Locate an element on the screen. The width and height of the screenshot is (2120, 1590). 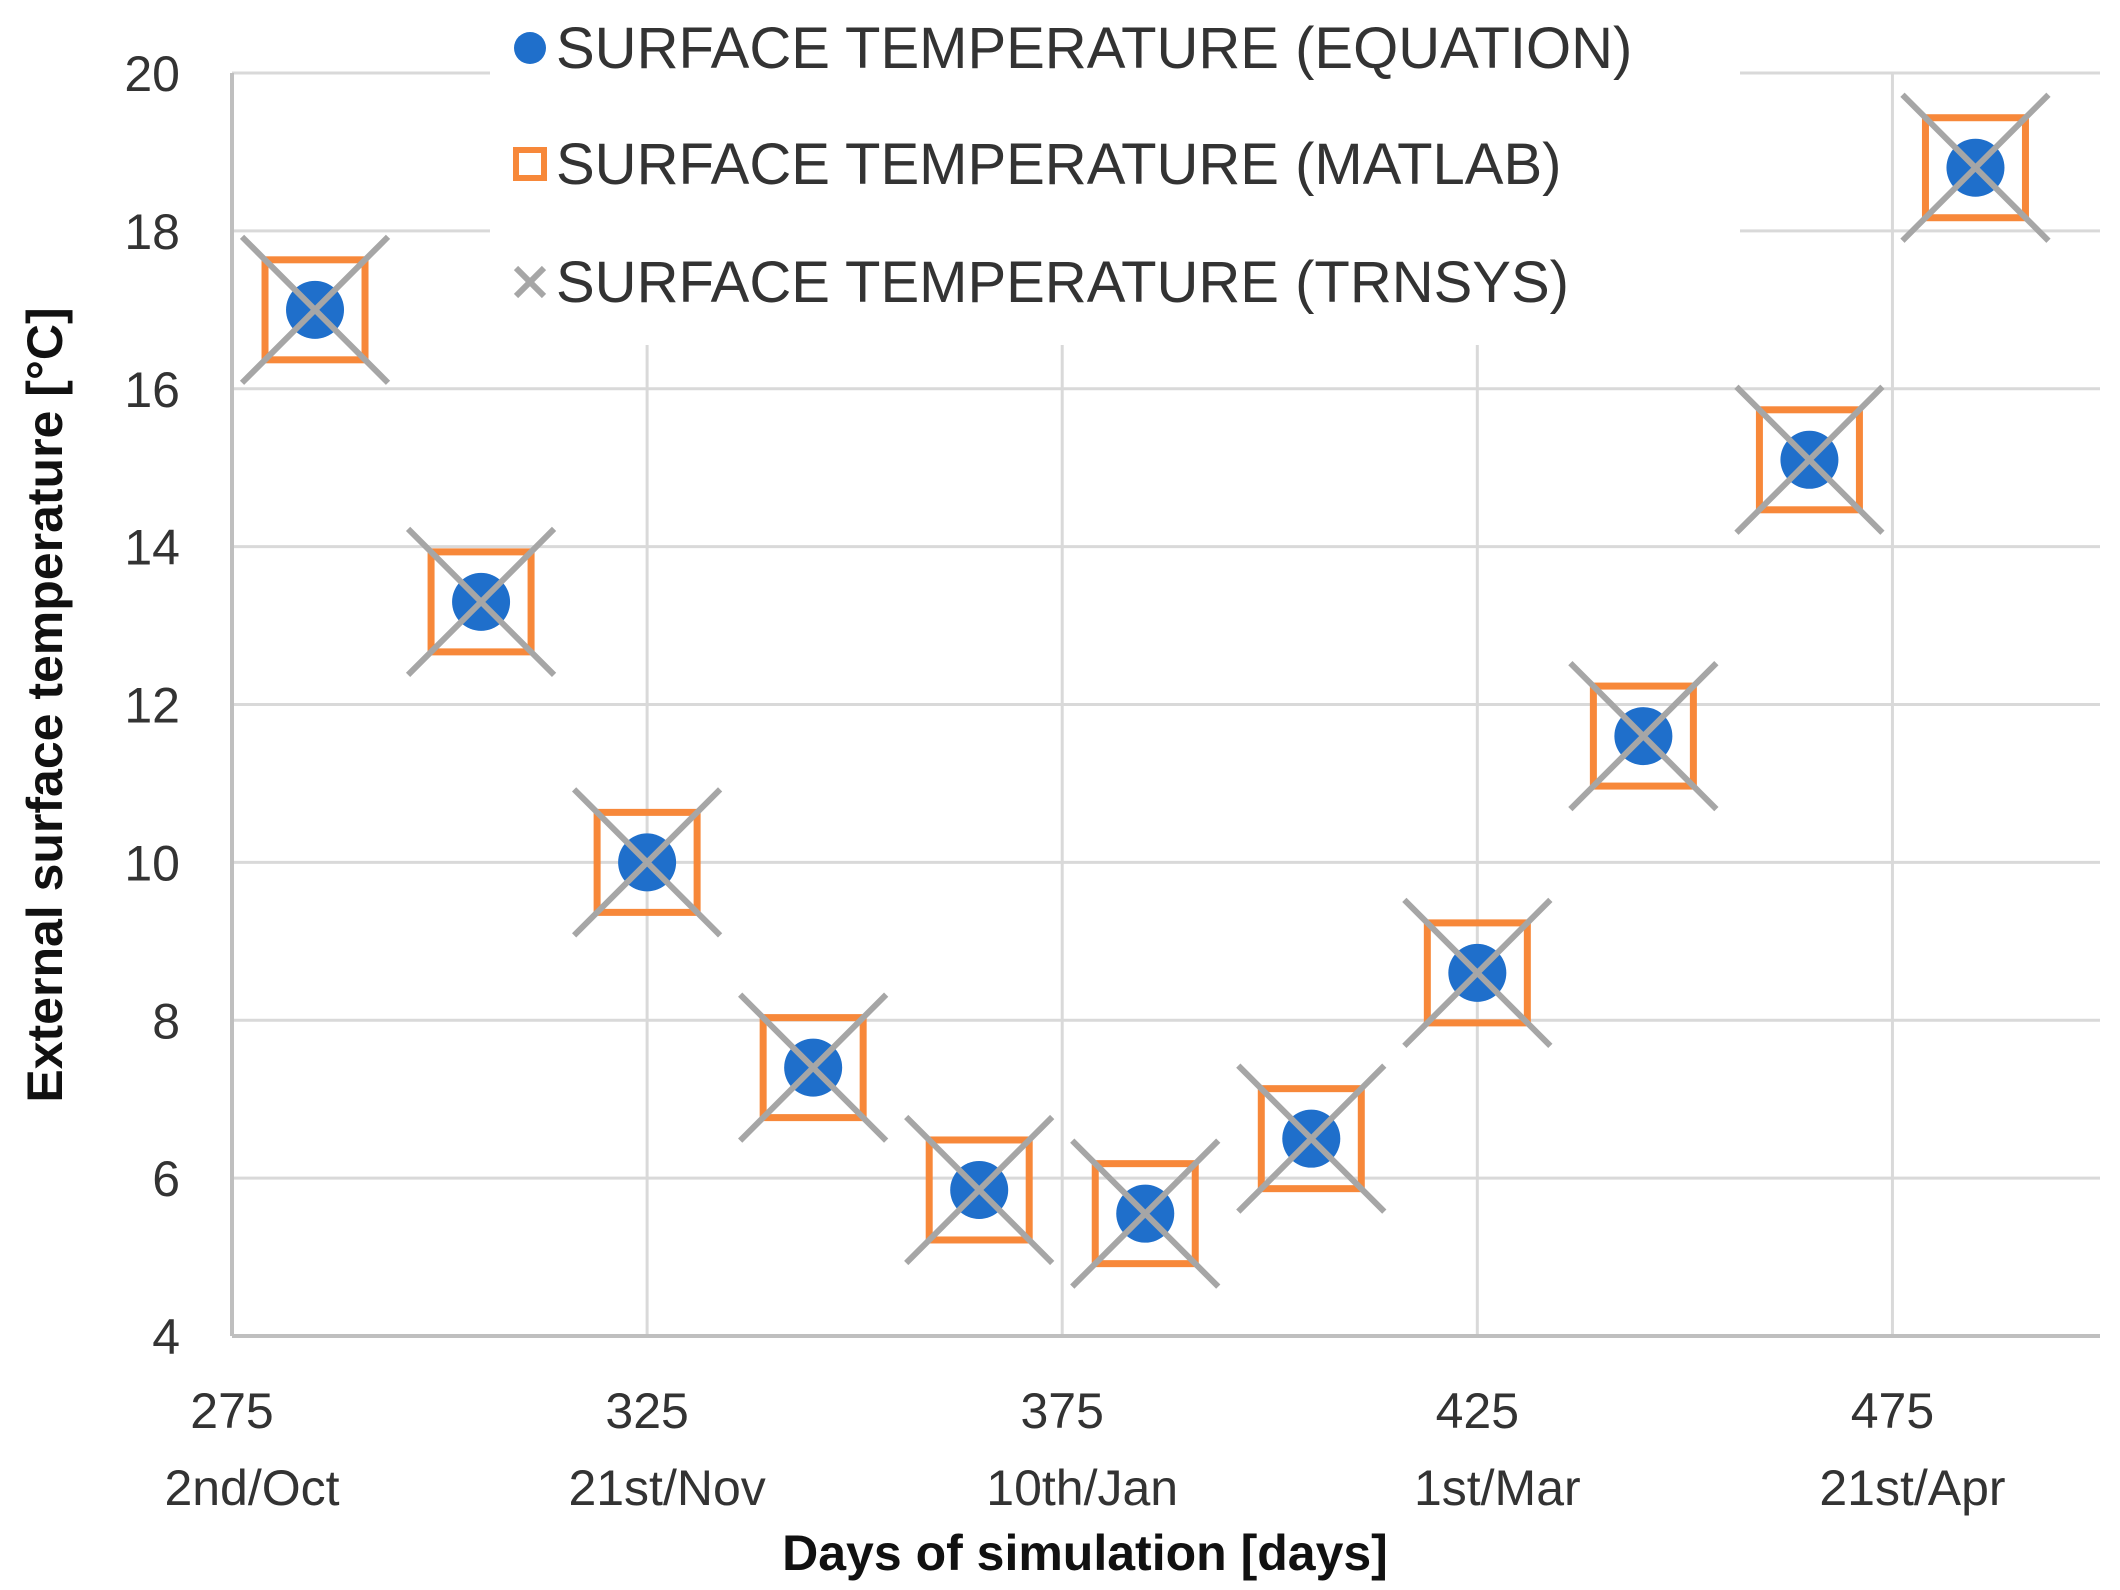
legend-label: SURFACE TEMPERATURE (MATLAB) is located at coordinates (1058, 164).